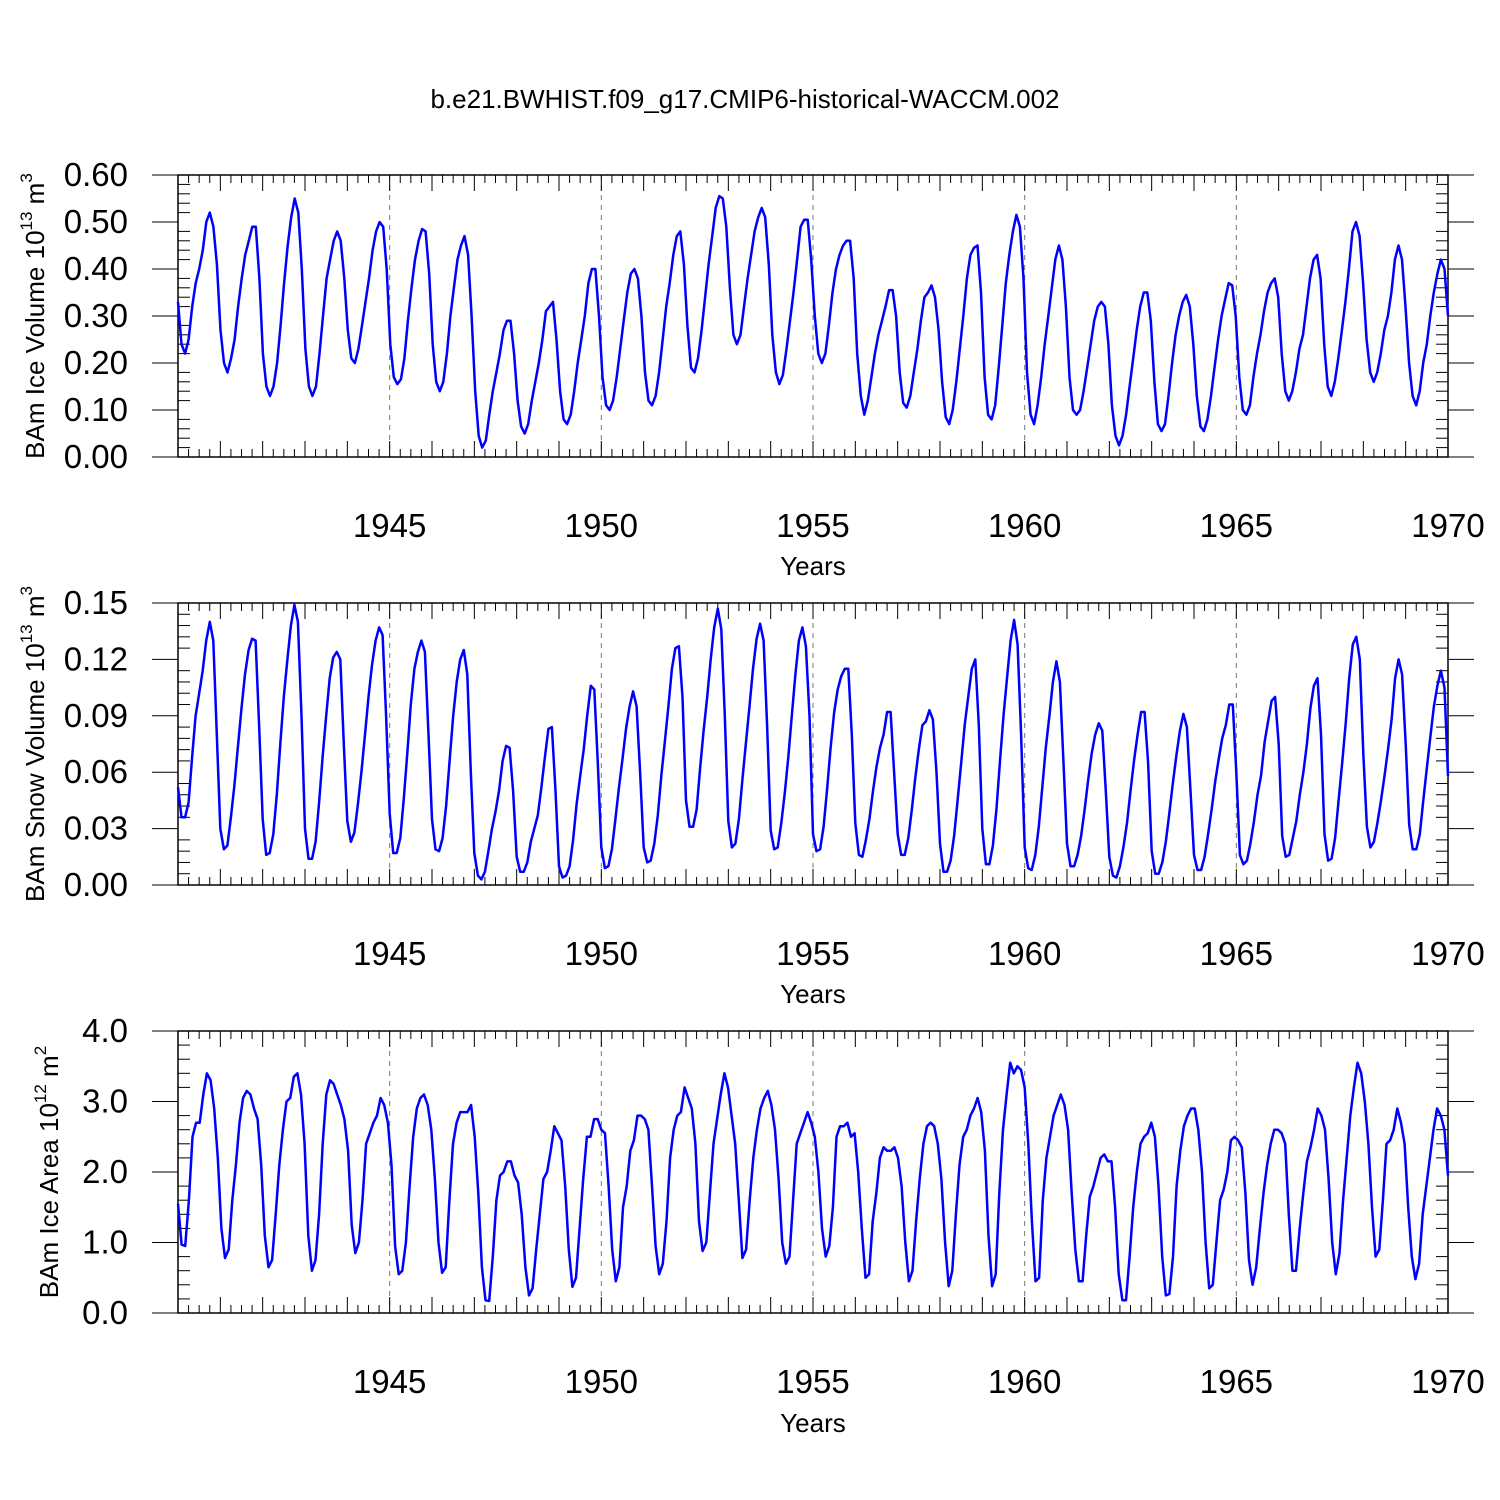  I want to click on ice-volume-grid, so click(813, 316).